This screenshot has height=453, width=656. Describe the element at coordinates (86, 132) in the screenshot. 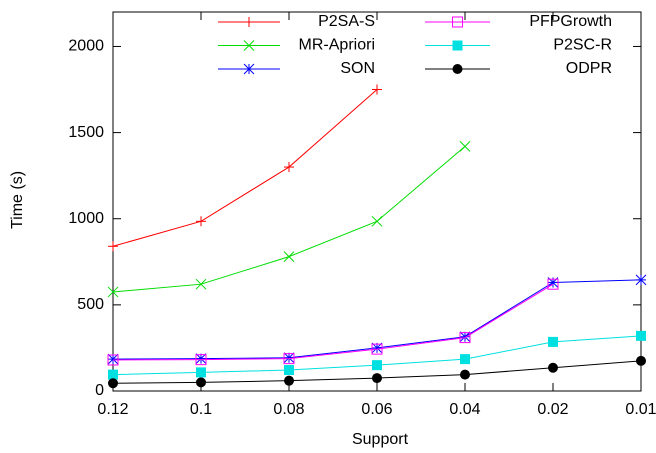

I see `y-tick-label: 1500` at that location.